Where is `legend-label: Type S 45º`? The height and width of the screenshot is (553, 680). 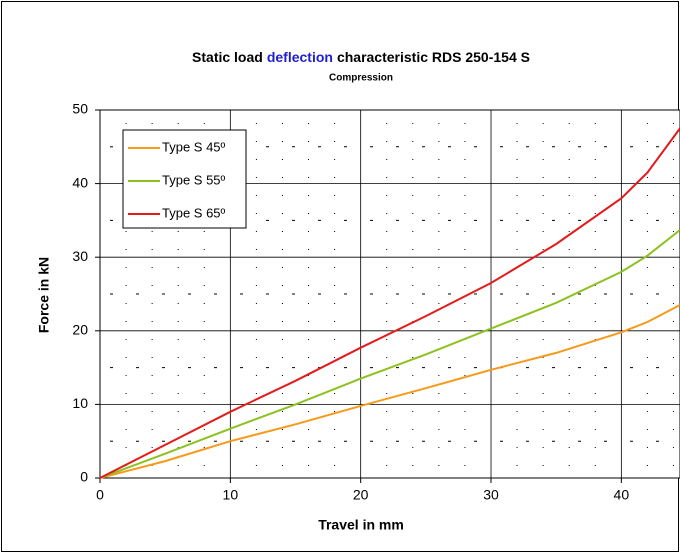
legend-label: Type S 45º is located at coordinates (194, 146).